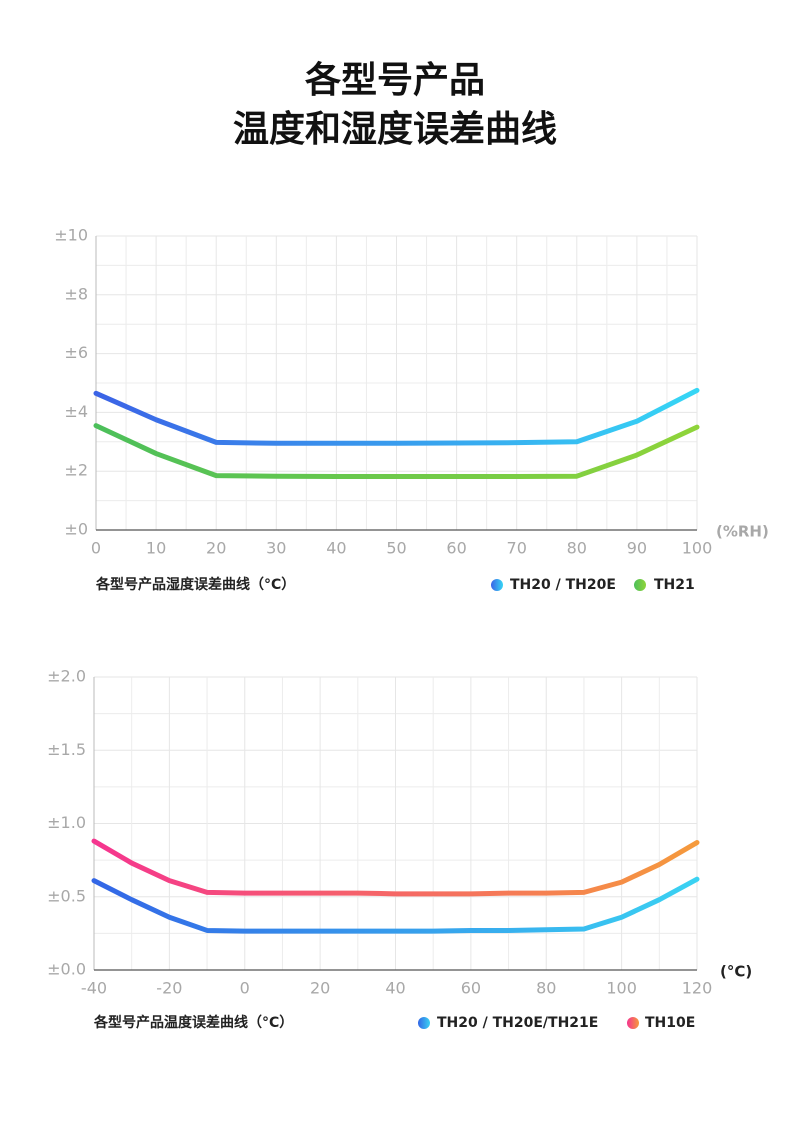 This screenshot has height=1128, width=790. I want to click on page-title: 温度和湿度误差曲线, so click(395, 129).